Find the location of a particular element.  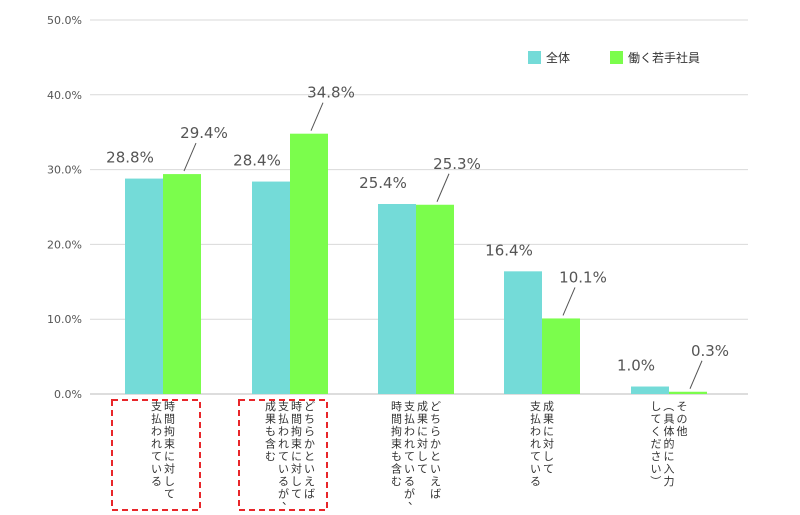

legend-swatch is located at coordinates (616, 57).